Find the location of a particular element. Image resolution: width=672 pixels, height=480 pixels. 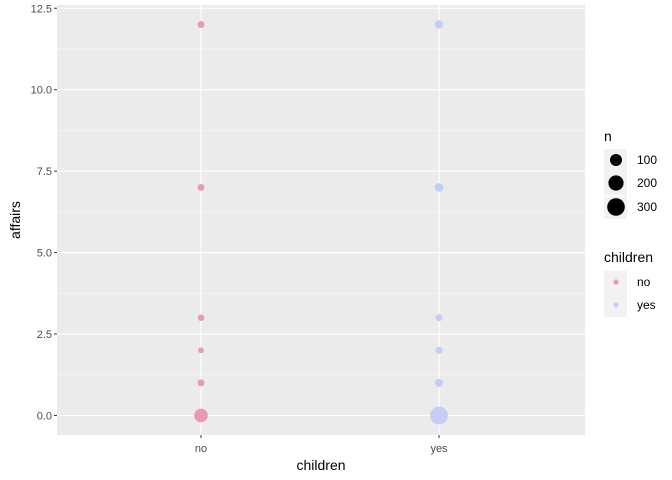

color-legend: children no yes is located at coordinates (630, 283).